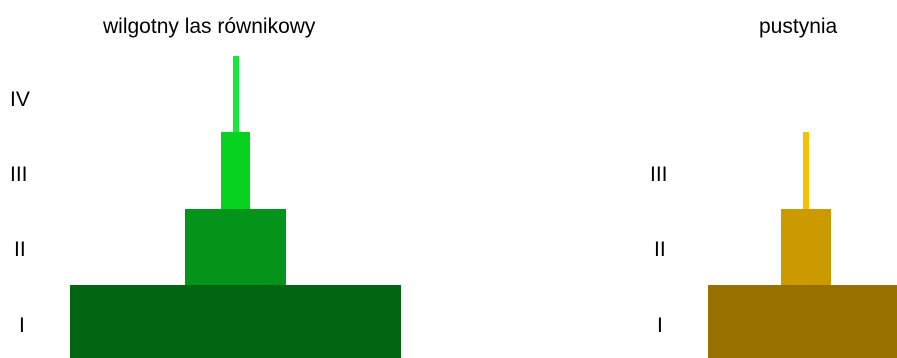  What do you see at coordinates (20, 99) in the screenshot?
I see `level-label-iv: IV` at bounding box center [20, 99].